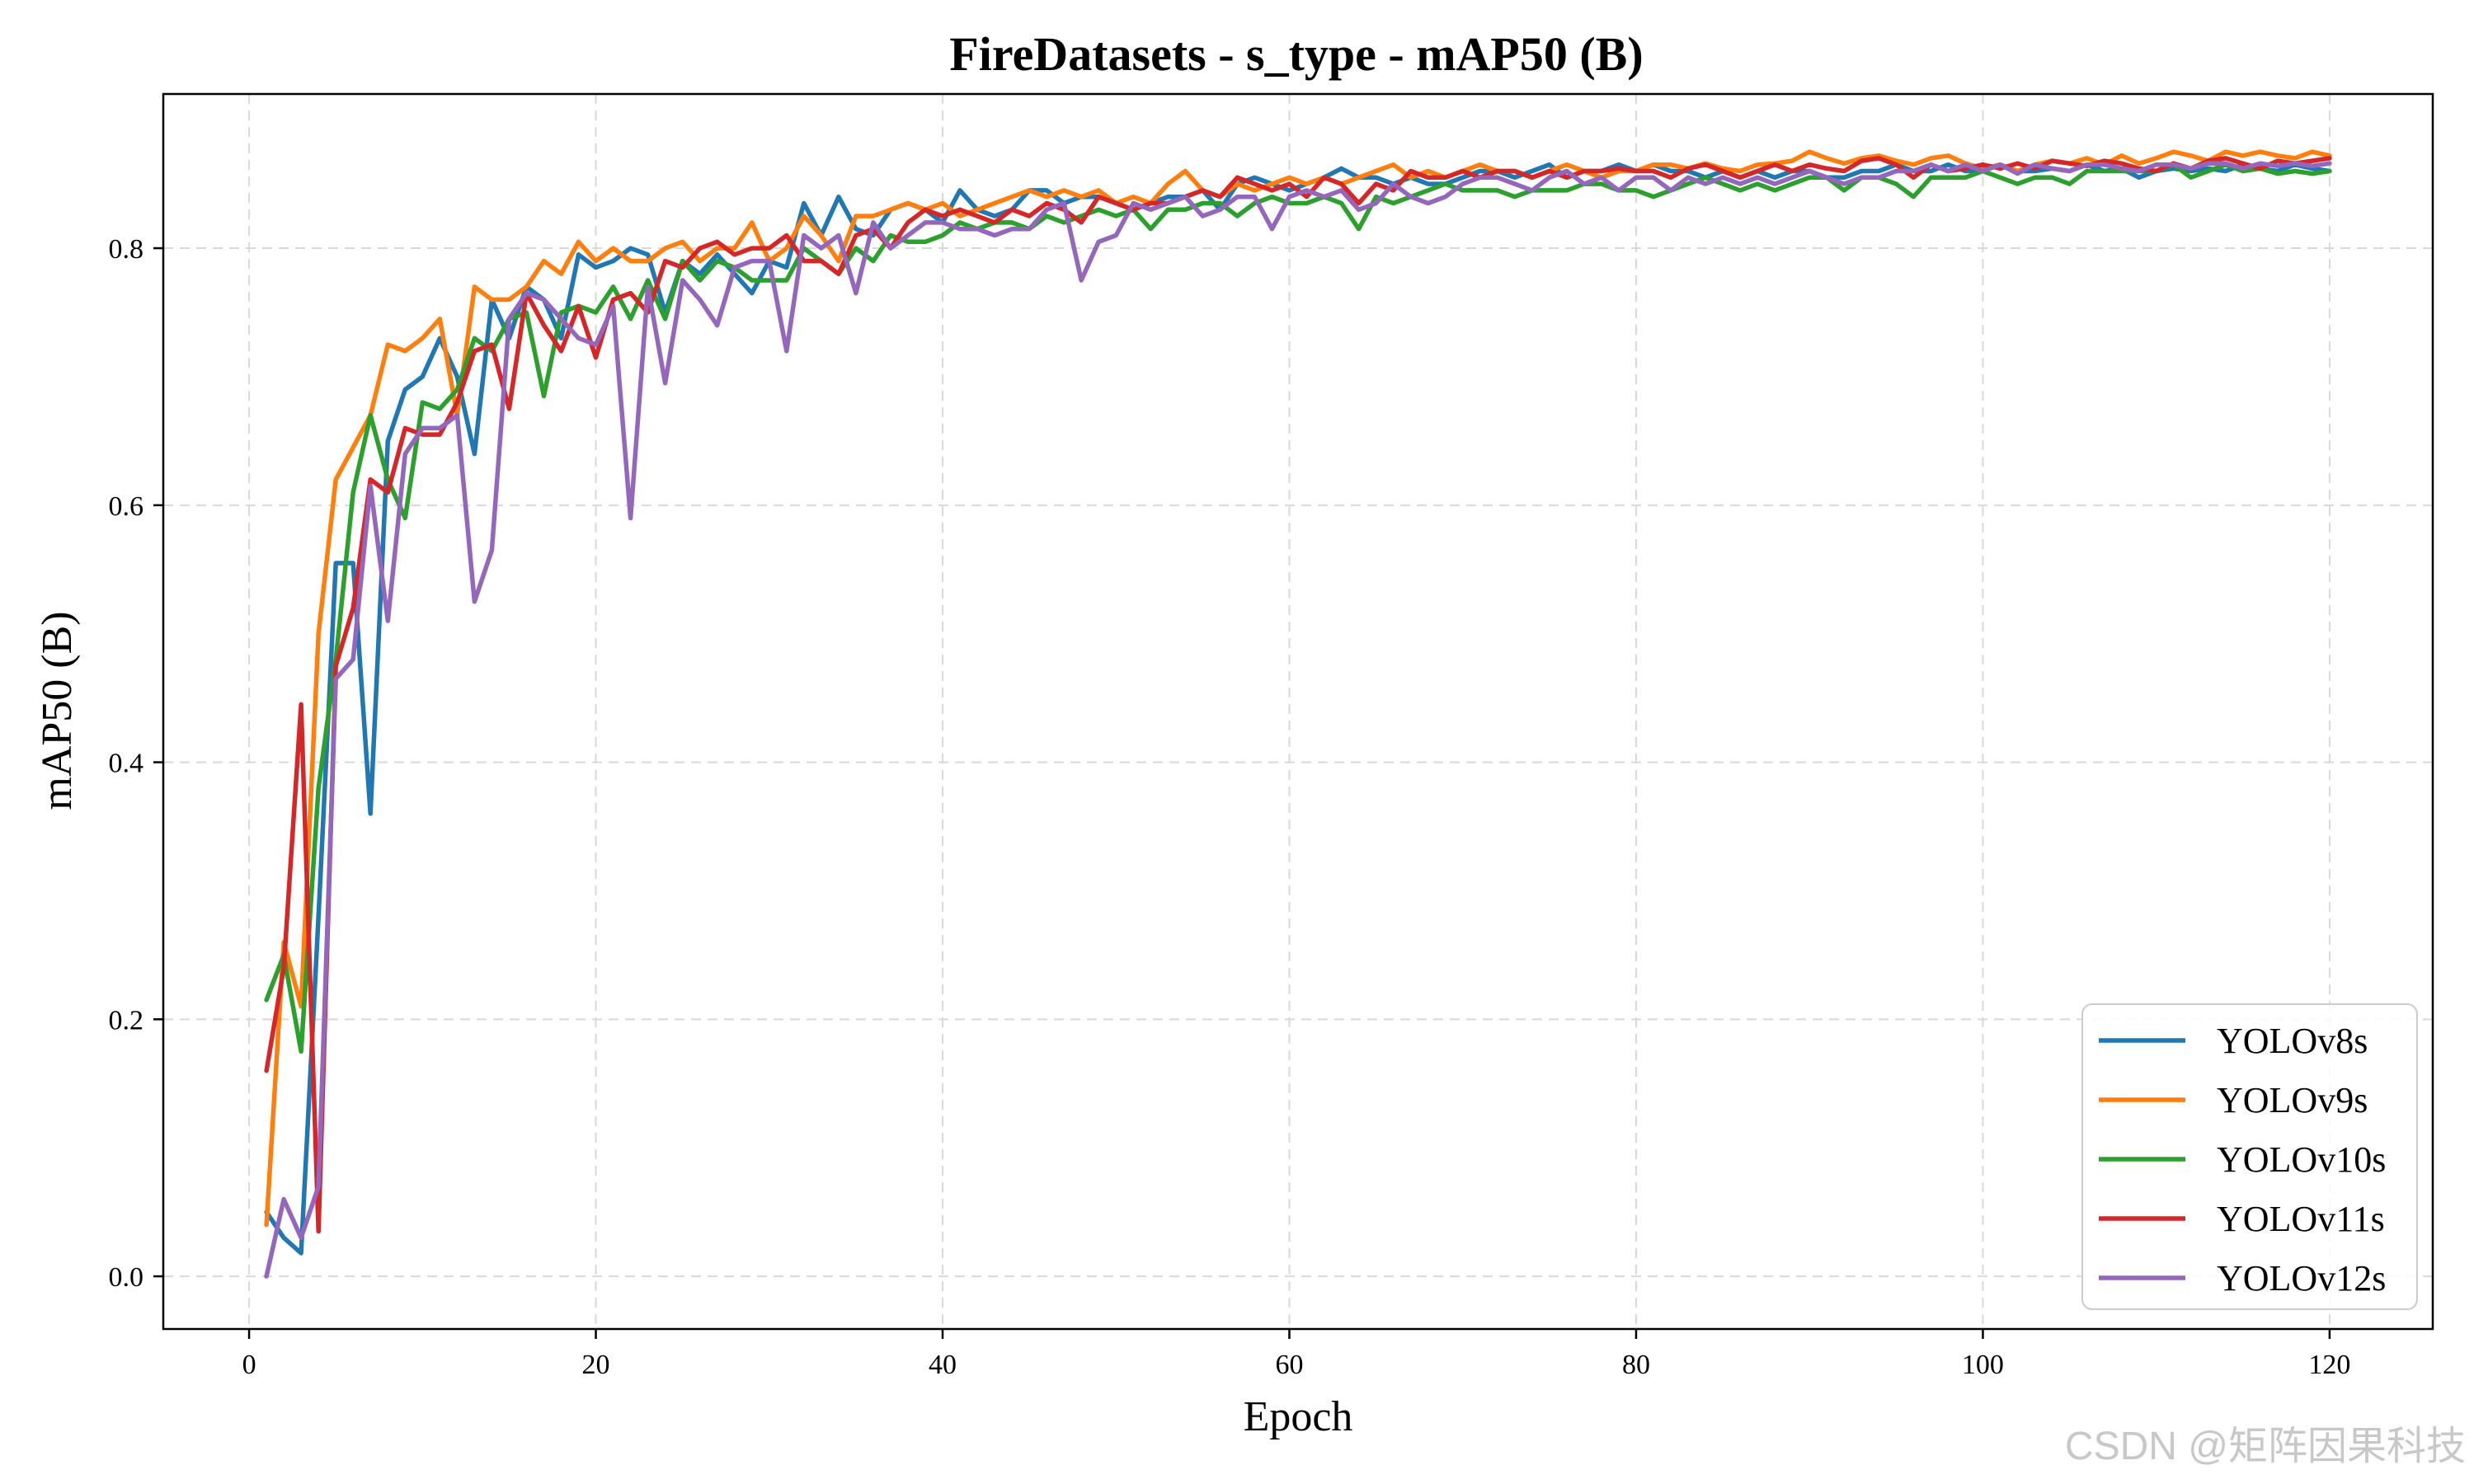 The image size is (2474, 1484). I want to click on legend-label-yolov11s: YOLOv11s, so click(2301, 1219).